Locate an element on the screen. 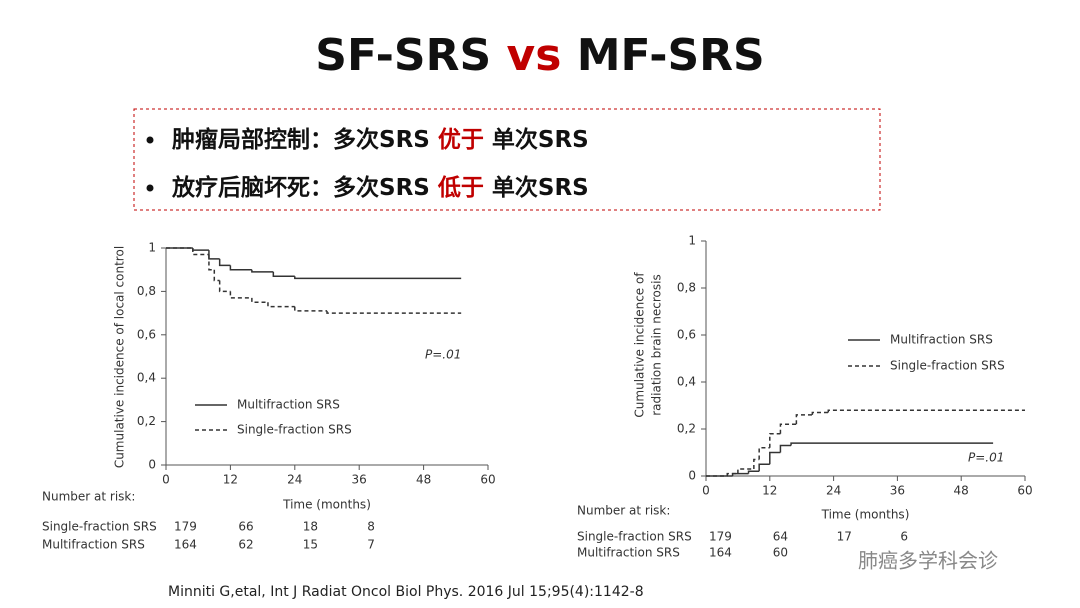 Image resolution: width=1080 pixels, height=608 pixels. slide-title: SF-SRS vs MF-SRS is located at coordinates (539, 55).